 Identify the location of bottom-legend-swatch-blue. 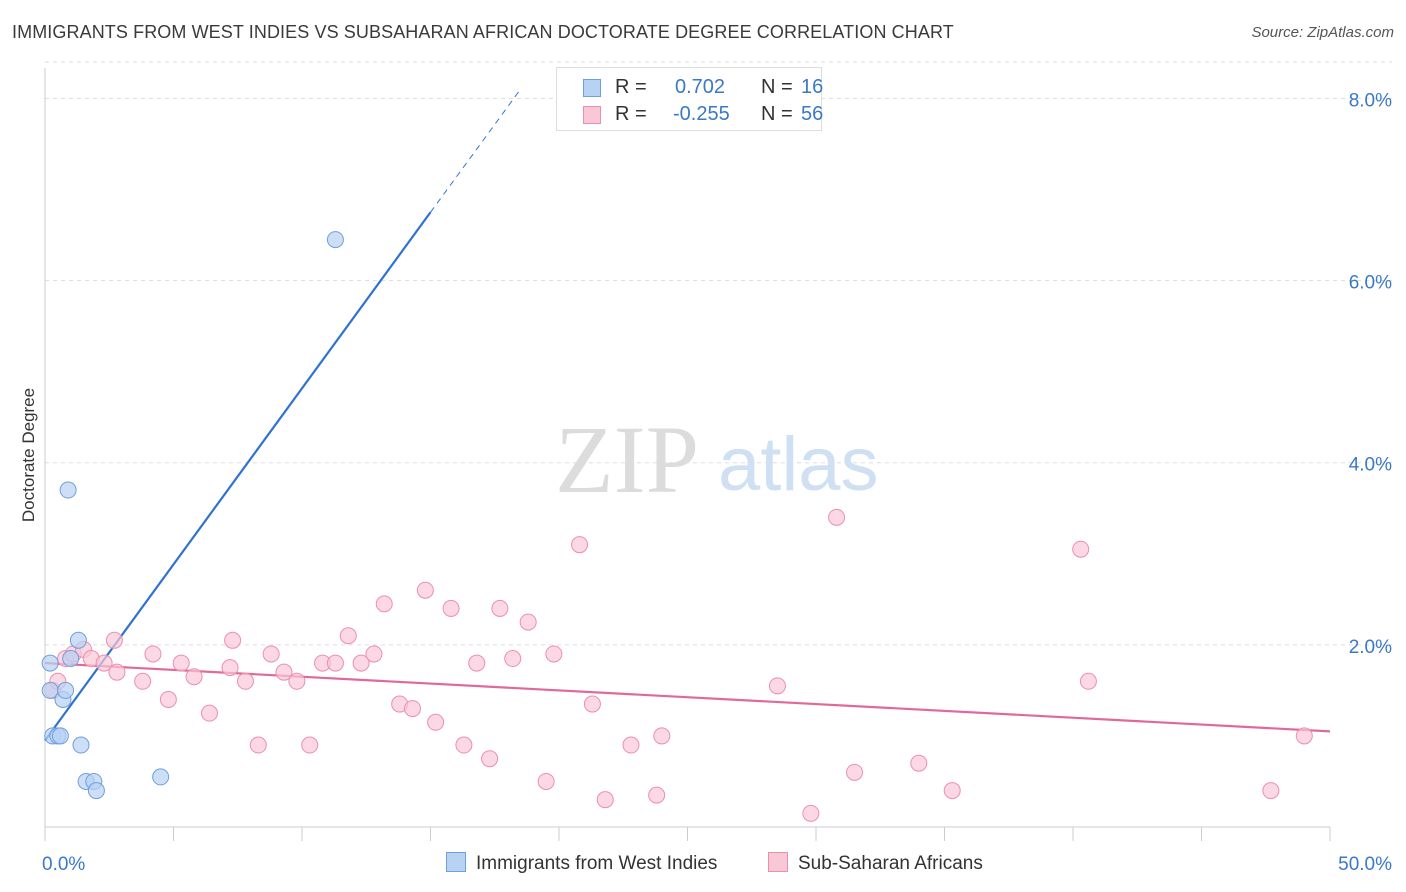
(456, 862).